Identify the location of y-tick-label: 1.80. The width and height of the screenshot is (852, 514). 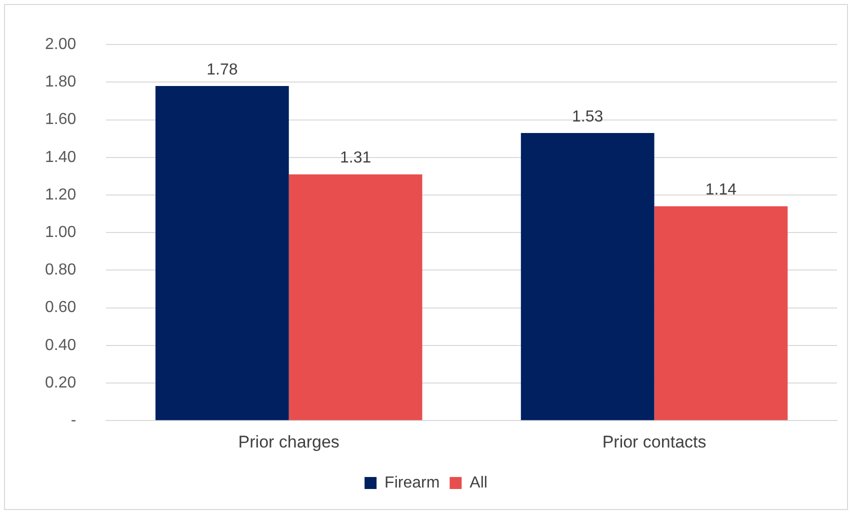
(60, 82).